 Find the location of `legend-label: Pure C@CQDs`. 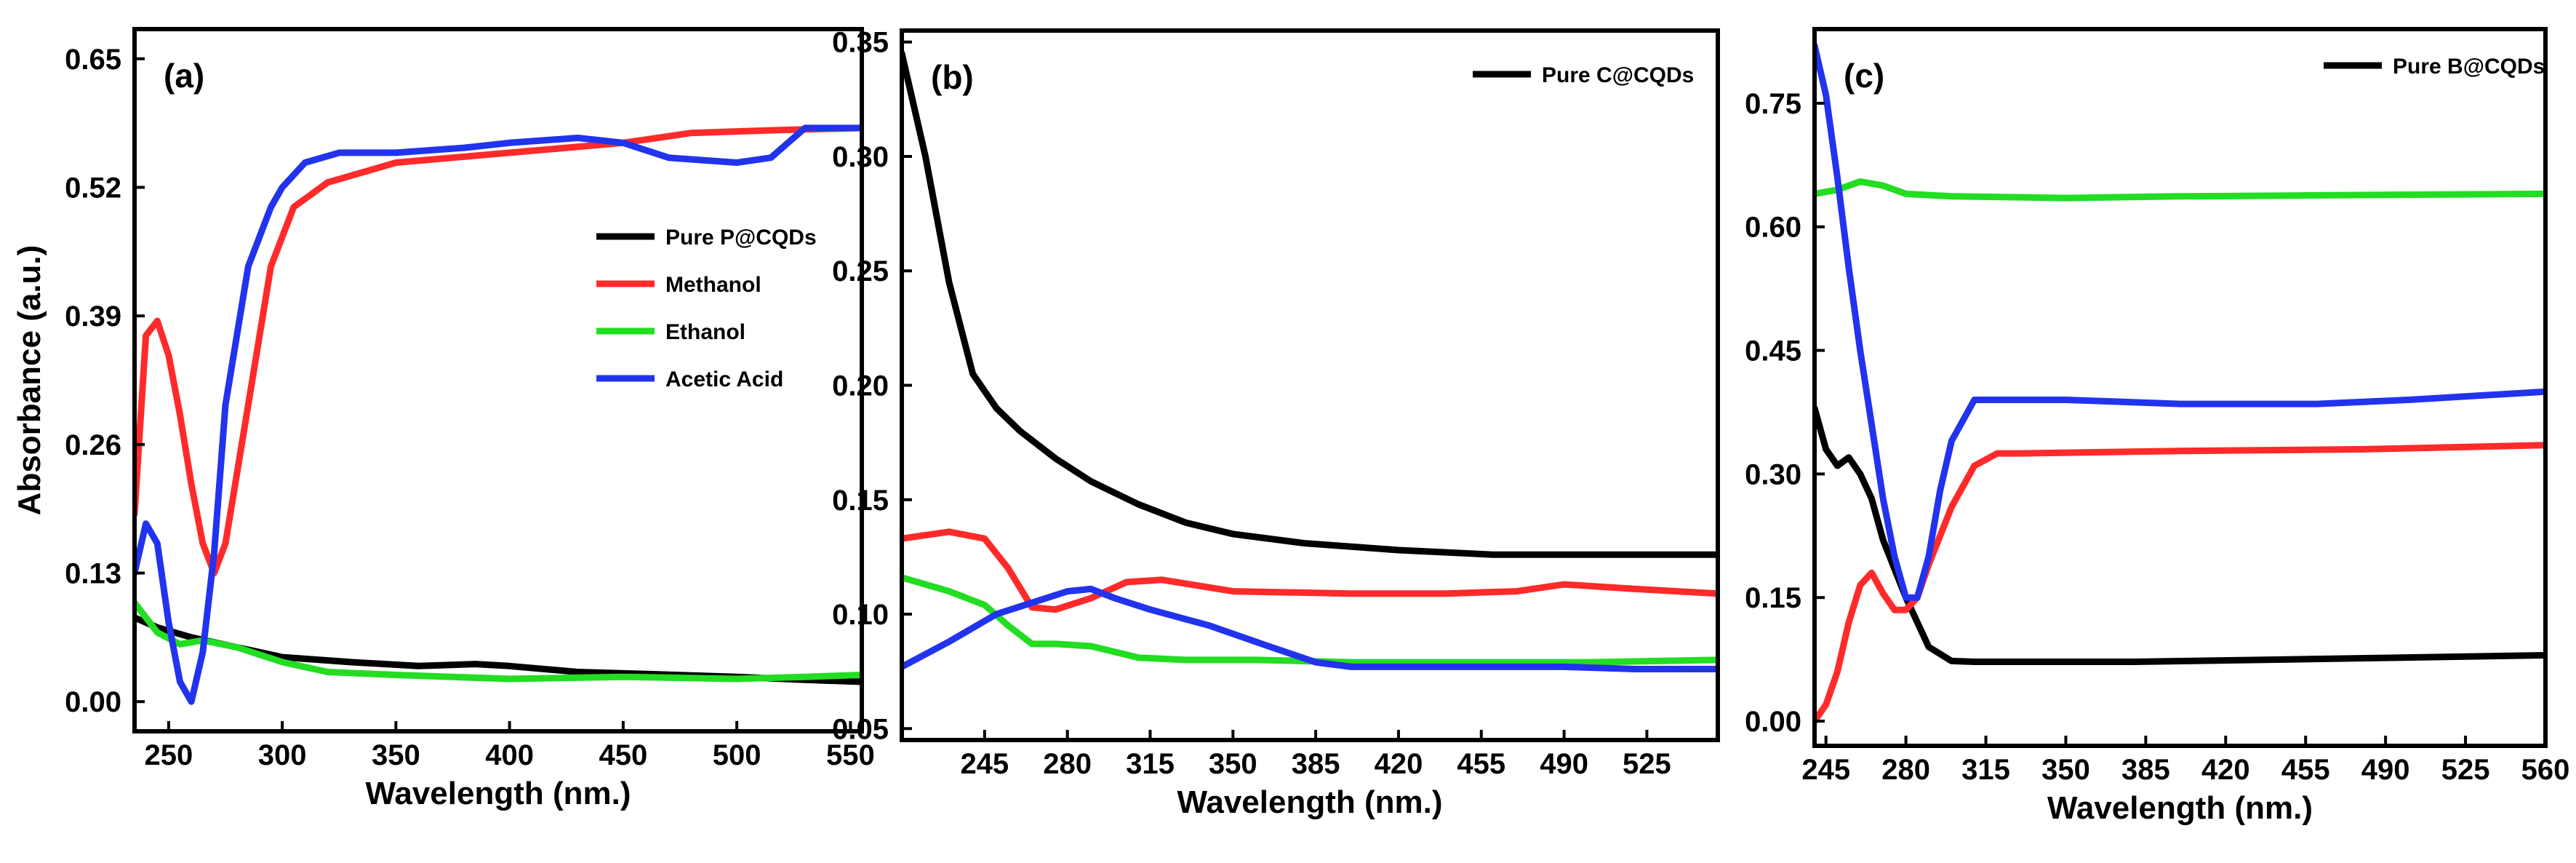

legend-label: Pure C@CQDs is located at coordinates (1618, 75).